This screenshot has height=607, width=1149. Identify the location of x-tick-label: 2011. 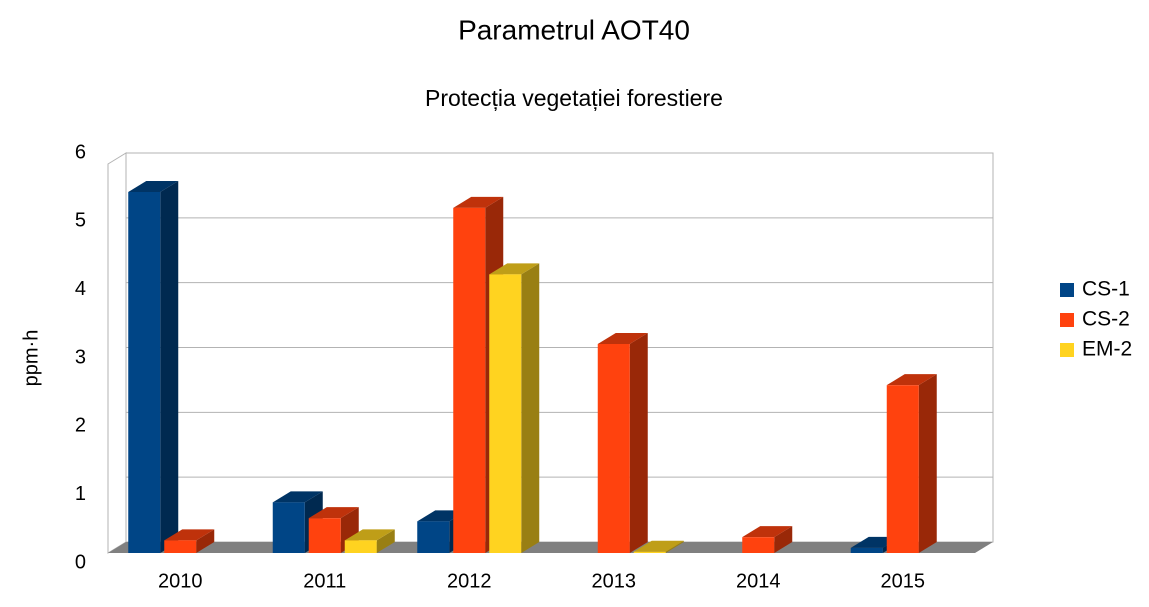
(324, 581).